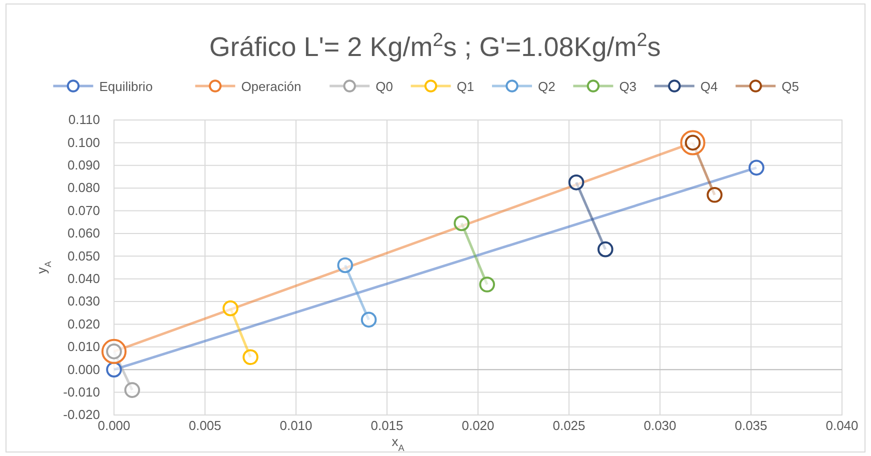 The image size is (871, 456). What do you see at coordinates (81, 392) in the screenshot?
I see `y-tick-label: -0.010` at bounding box center [81, 392].